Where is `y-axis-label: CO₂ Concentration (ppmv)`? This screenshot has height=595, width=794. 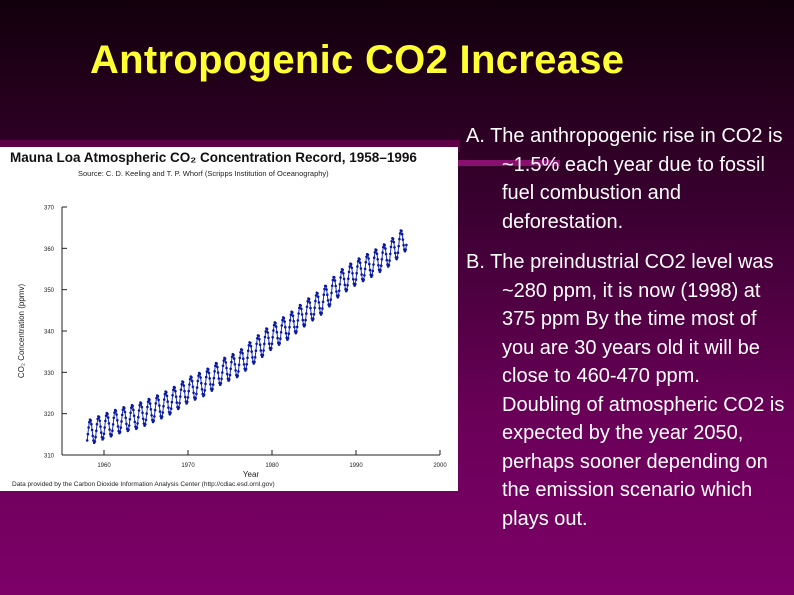
y-axis-label: CO₂ Concentration (ppmv) is located at coordinates (21, 331).